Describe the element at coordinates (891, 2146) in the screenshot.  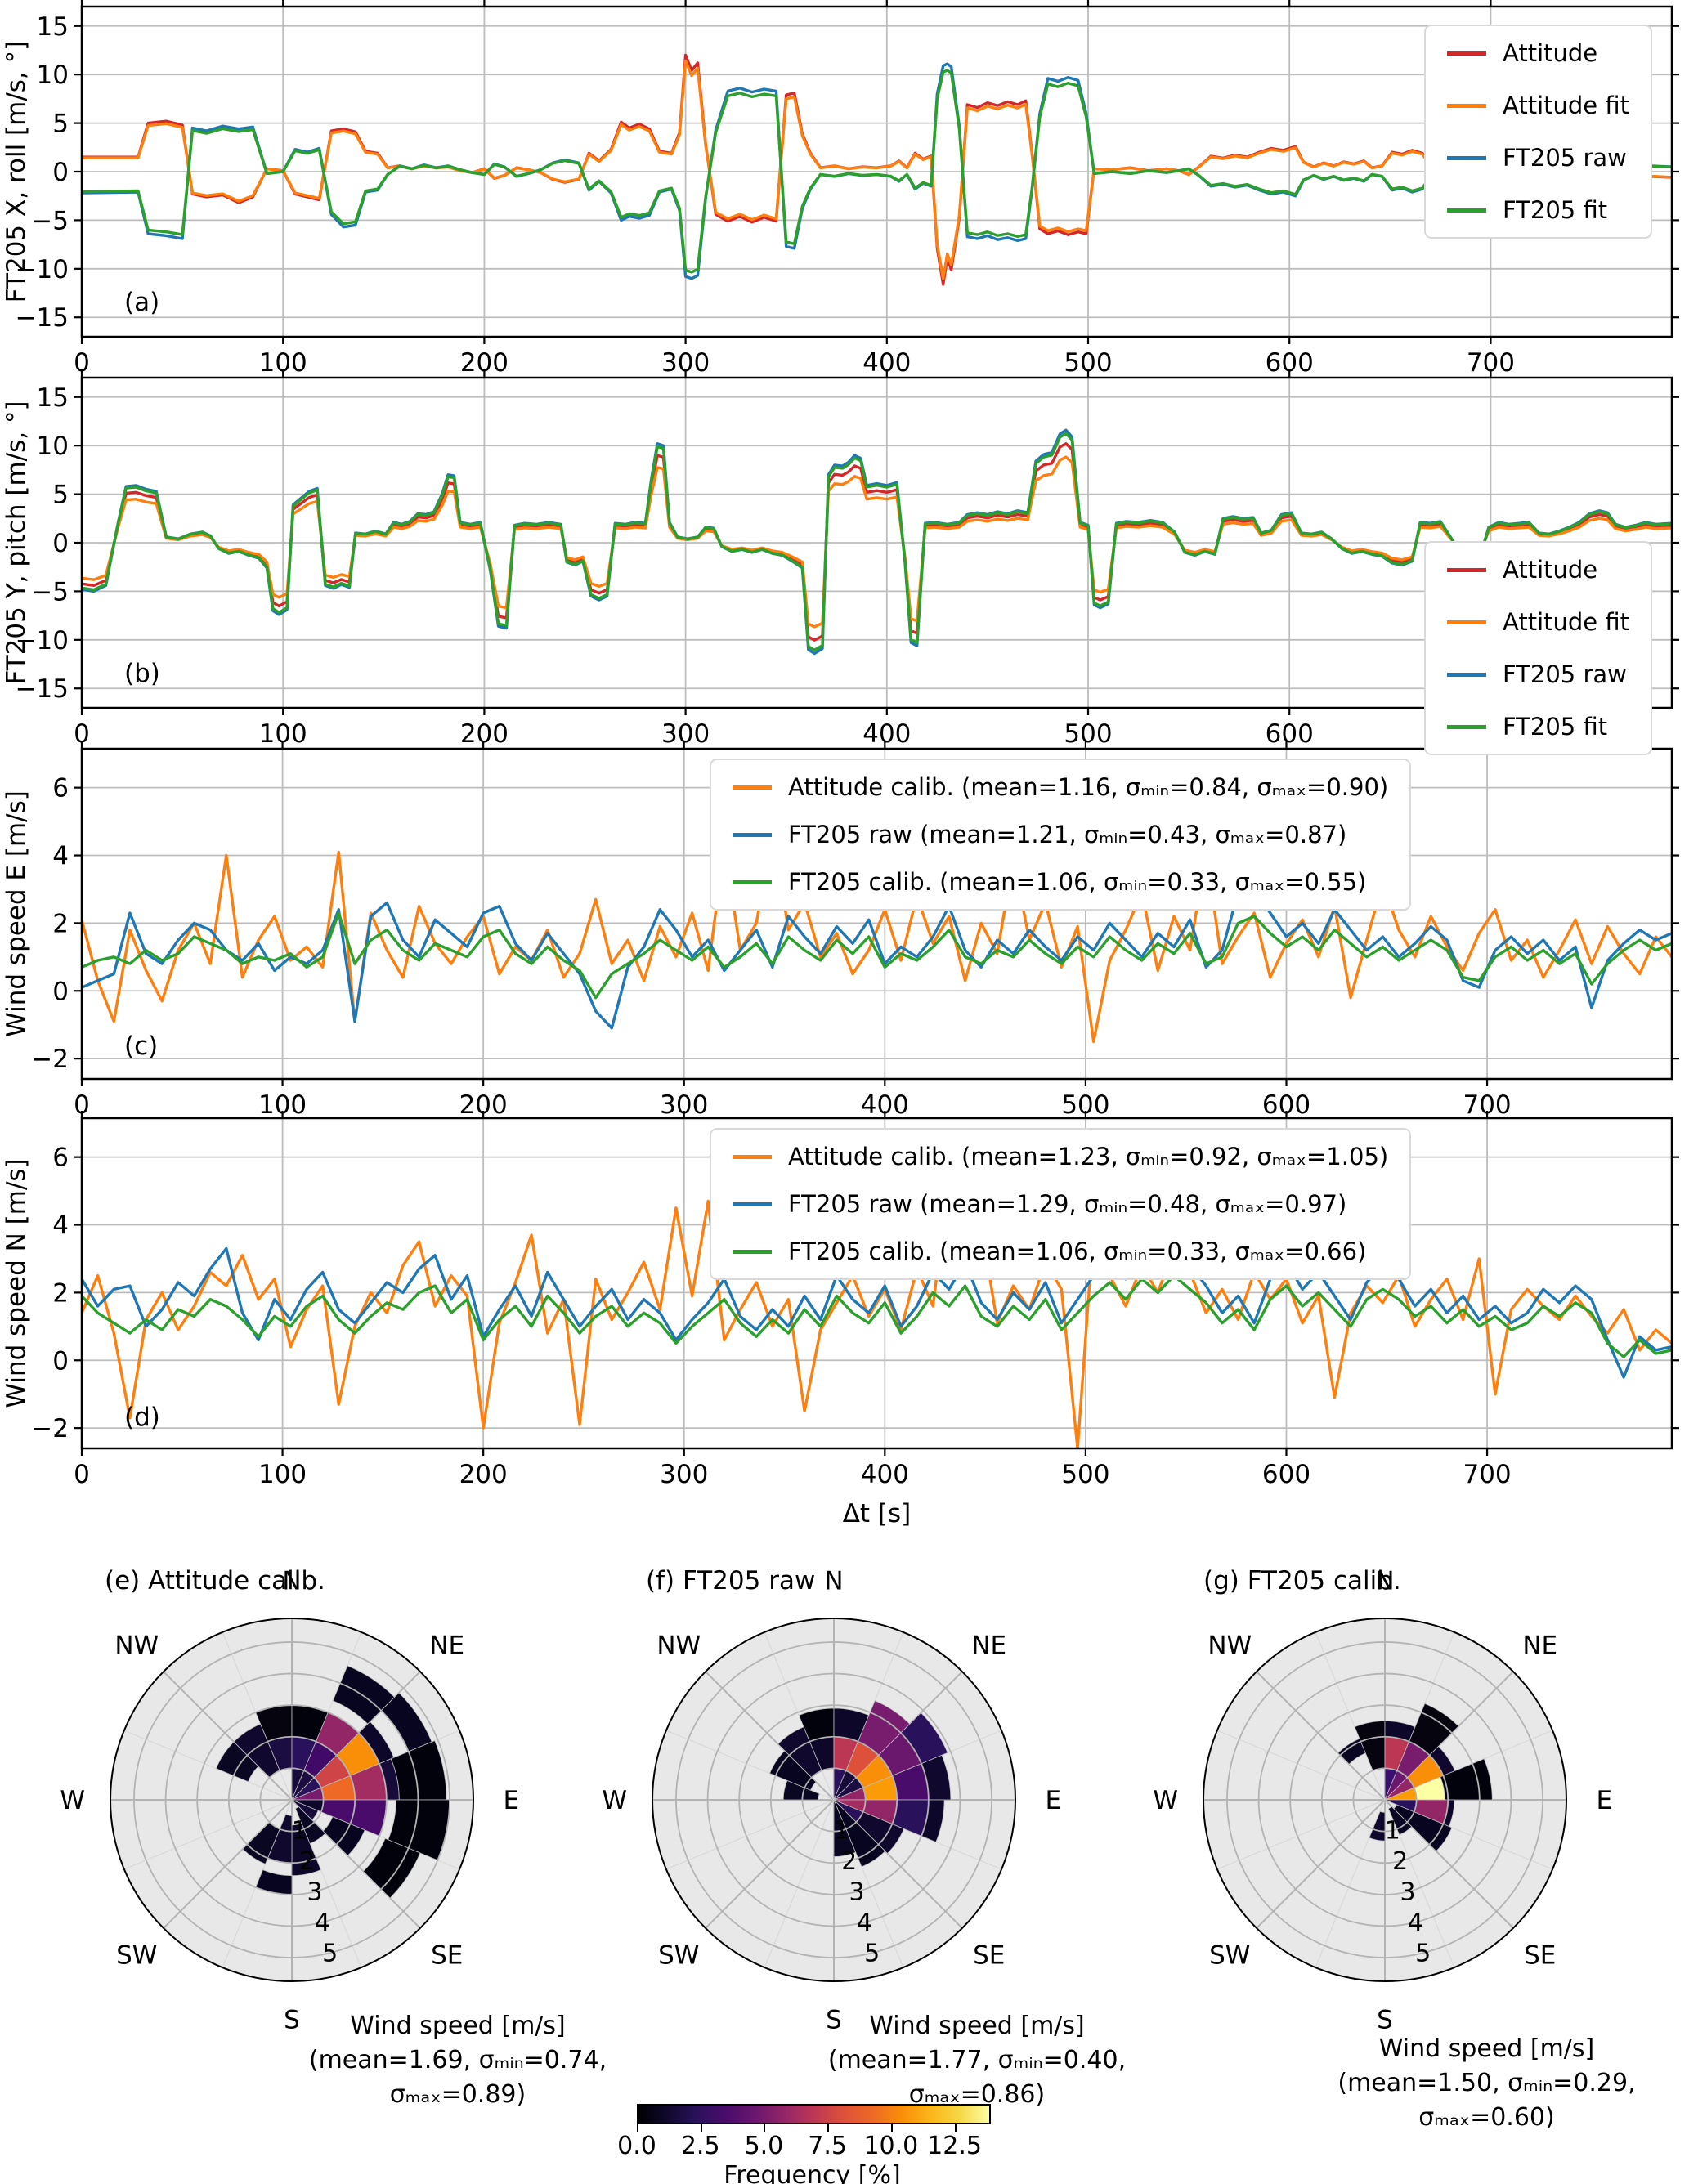
I see `colorbar-tick-label: 10.0` at that location.